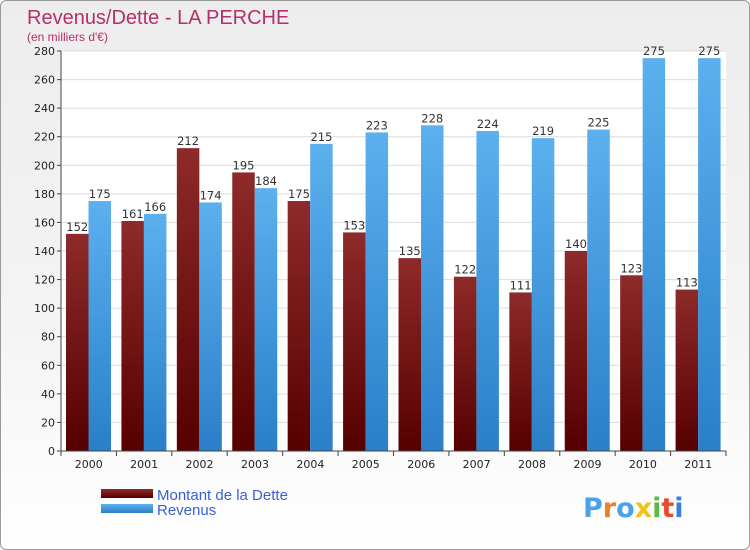 The image size is (750, 550). Describe the element at coordinates (410, 251) in the screenshot. I see `data-label: 135` at that location.